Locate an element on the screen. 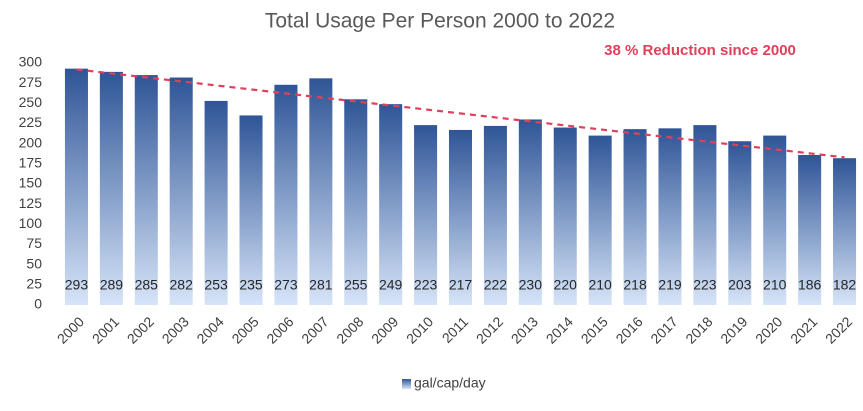  x-tick-label: 2013 is located at coordinates (524, 329).